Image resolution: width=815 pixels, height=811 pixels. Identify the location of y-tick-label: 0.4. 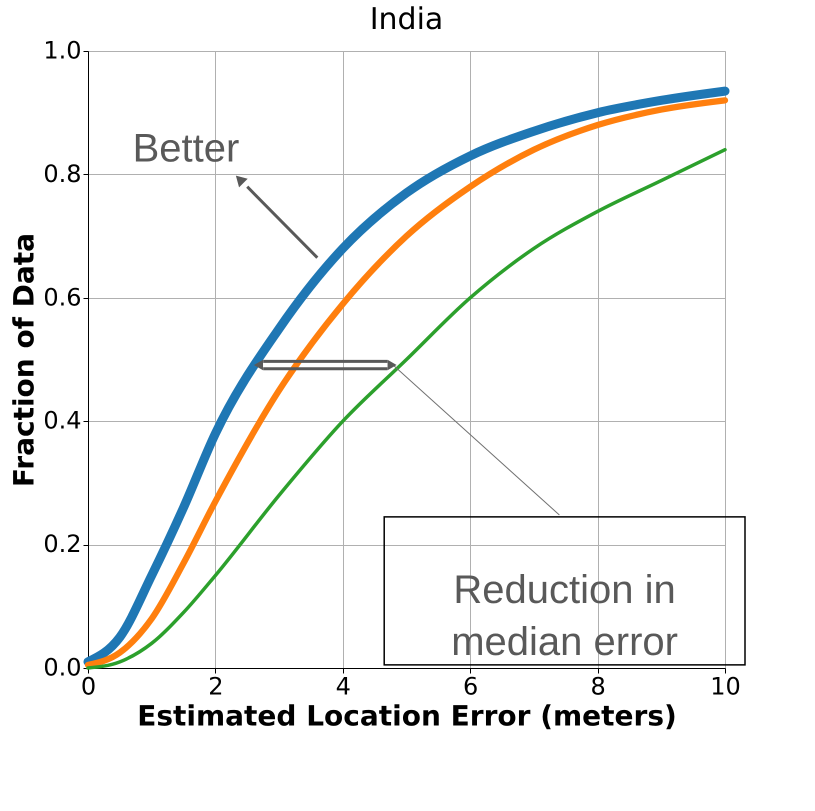
(62, 420).